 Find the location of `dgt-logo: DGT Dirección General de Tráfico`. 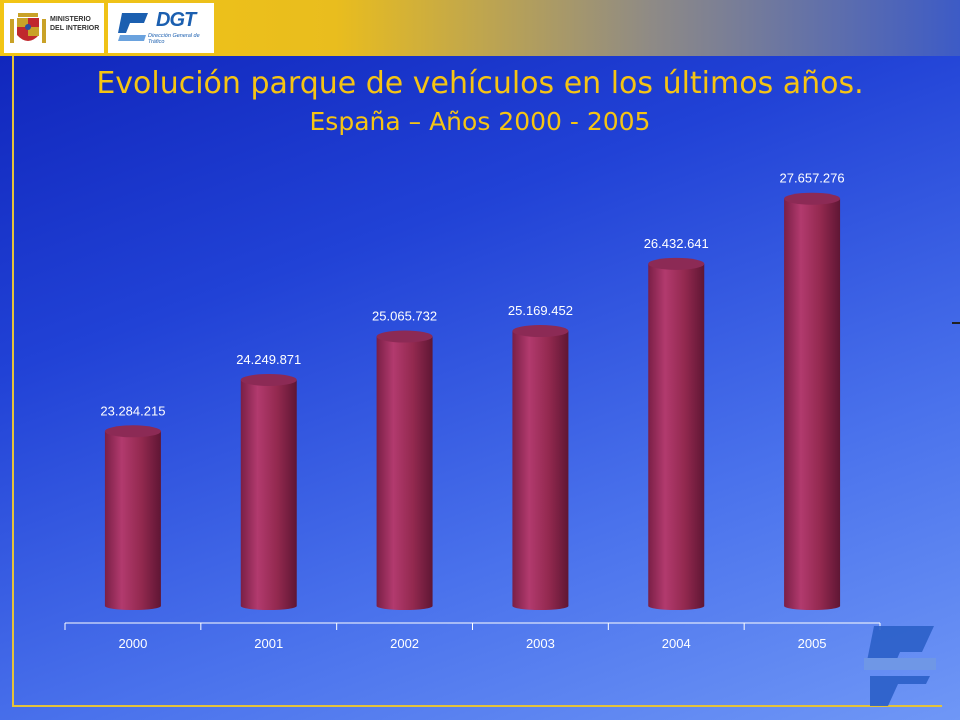

dgt-logo: DGT Dirección General de Tráfico is located at coordinates (161, 28).